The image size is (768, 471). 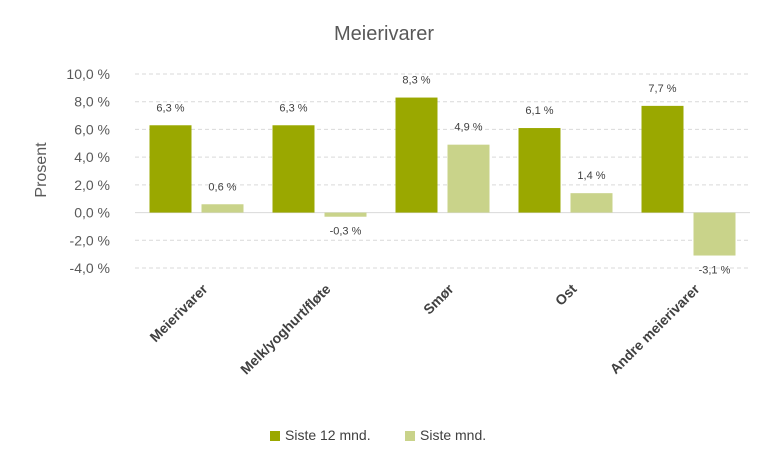 I want to click on legend-label: Siste 12 mnd., so click(x=328, y=435).